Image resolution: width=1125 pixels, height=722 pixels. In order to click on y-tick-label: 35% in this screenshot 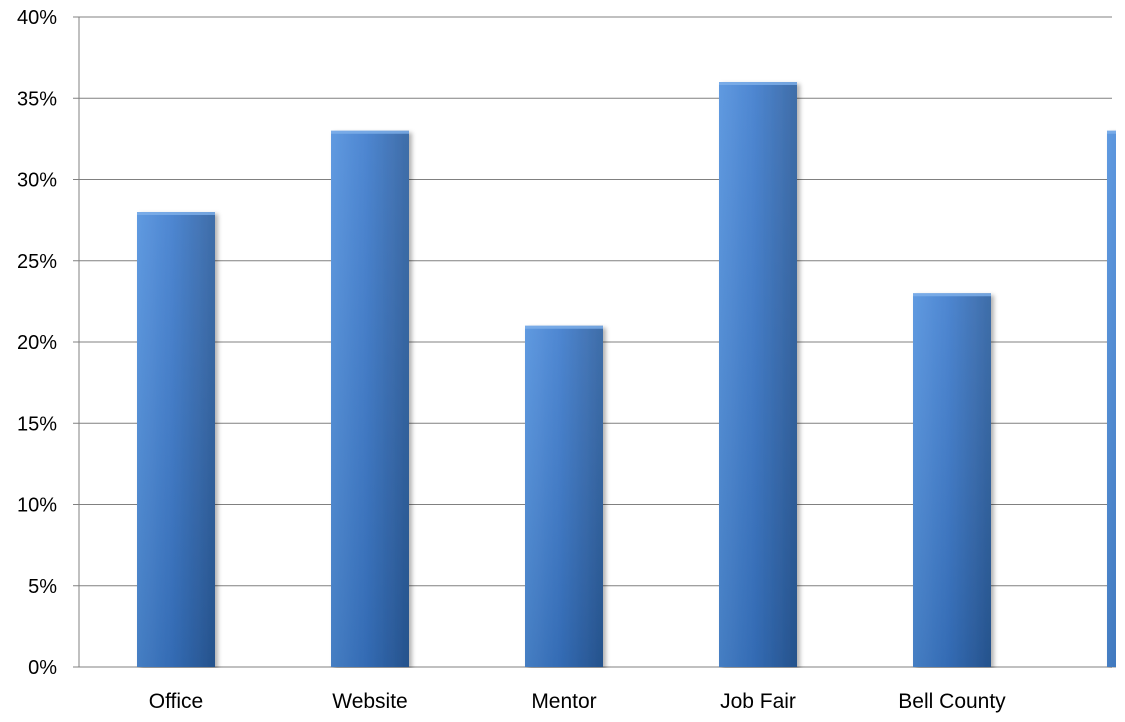, I will do `click(37, 99)`.